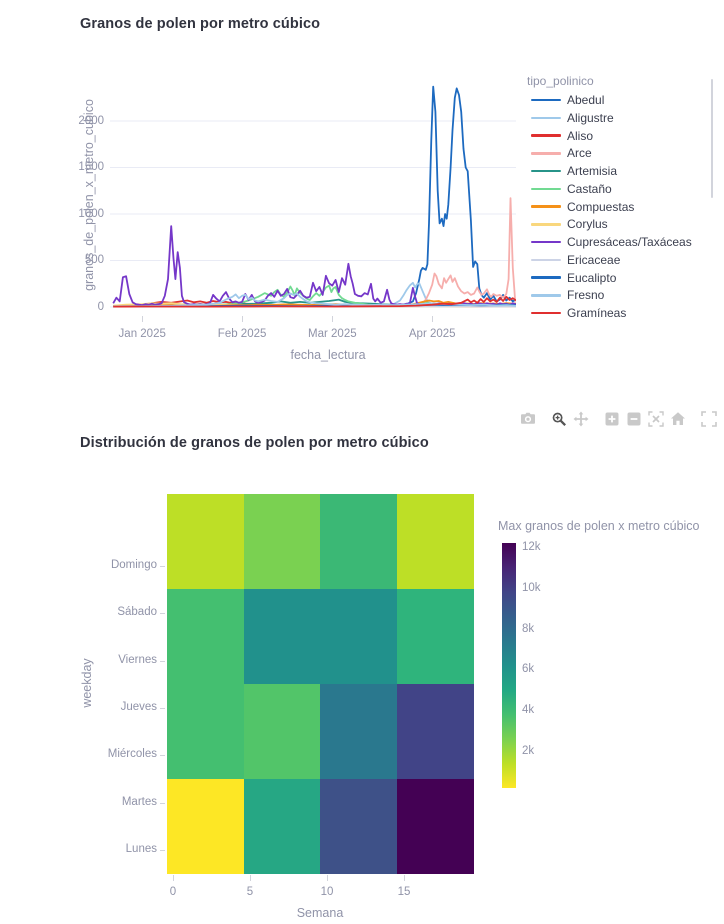  I want to click on legend-item-Aliso: Aliso, so click(560, 136).